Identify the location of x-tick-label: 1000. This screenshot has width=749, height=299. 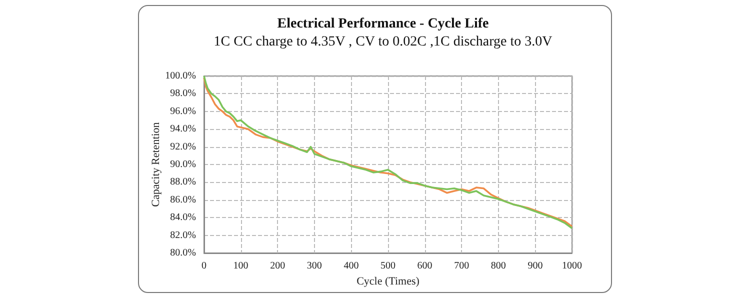
(572, 266).